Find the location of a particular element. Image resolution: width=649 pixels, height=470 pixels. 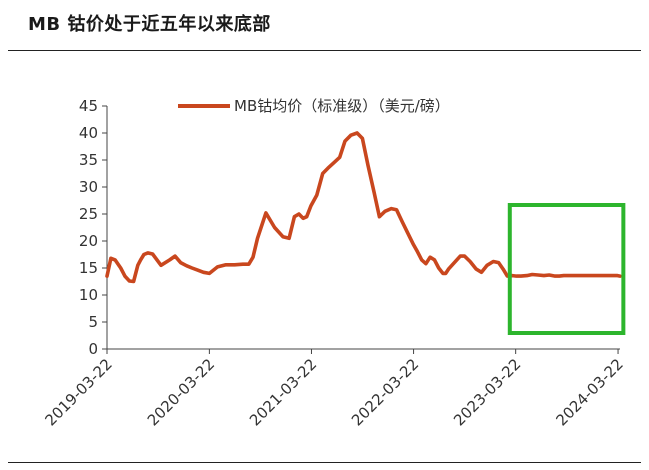

x-tick-label: 2020-03-22 is located at coordinates (181, 392).